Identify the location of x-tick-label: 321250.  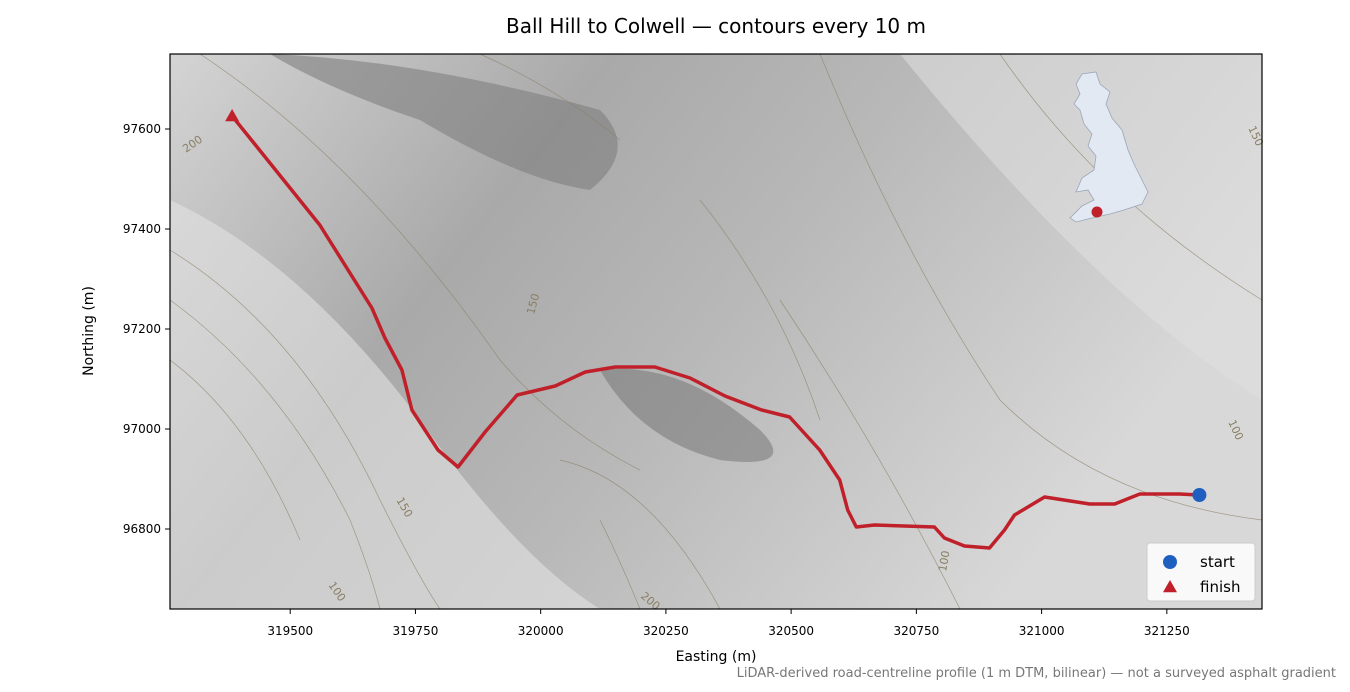
(1167, 631).